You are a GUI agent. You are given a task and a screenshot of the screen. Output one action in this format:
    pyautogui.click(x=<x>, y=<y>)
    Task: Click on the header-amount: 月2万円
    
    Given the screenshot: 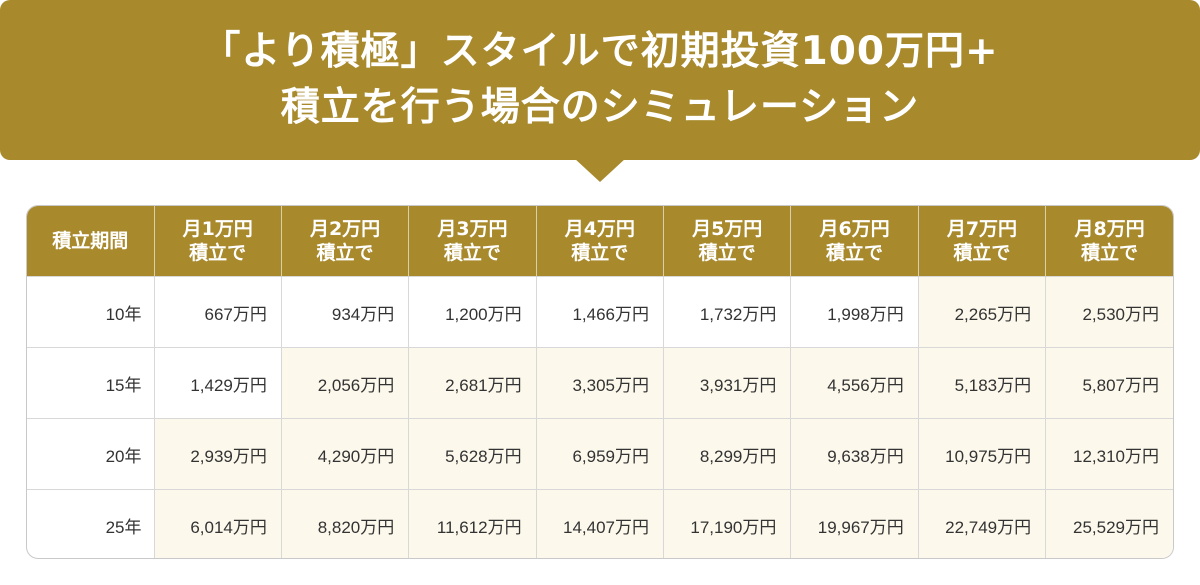 What is the action you would take?
    pyautogui.click(x=345, y=229)
    